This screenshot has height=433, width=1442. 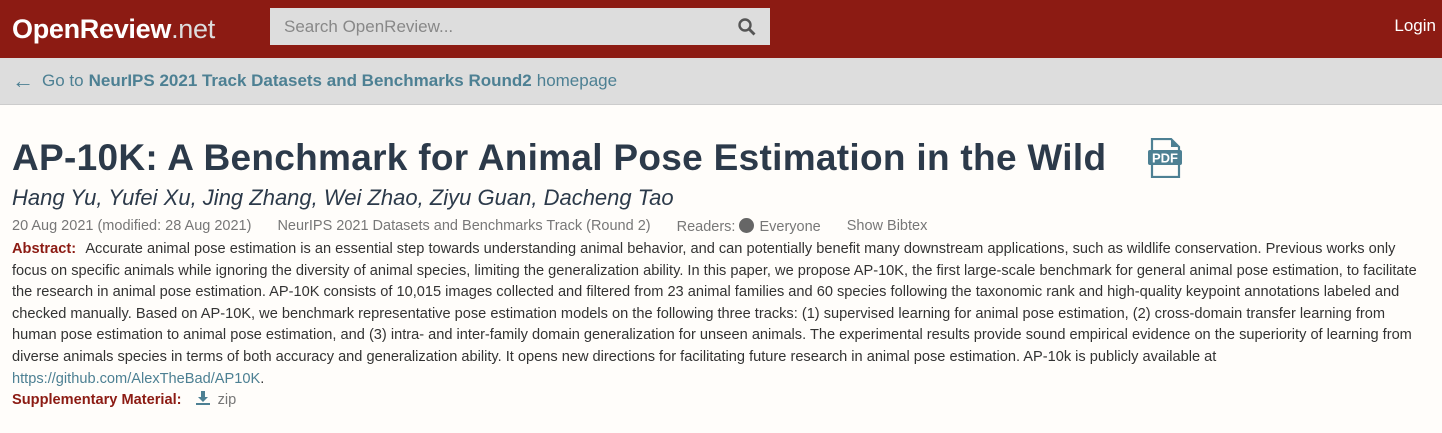 I want to click on date: 20 Aug 2021 (modified: 28 Aug 2021), so click(x=132, y=226).